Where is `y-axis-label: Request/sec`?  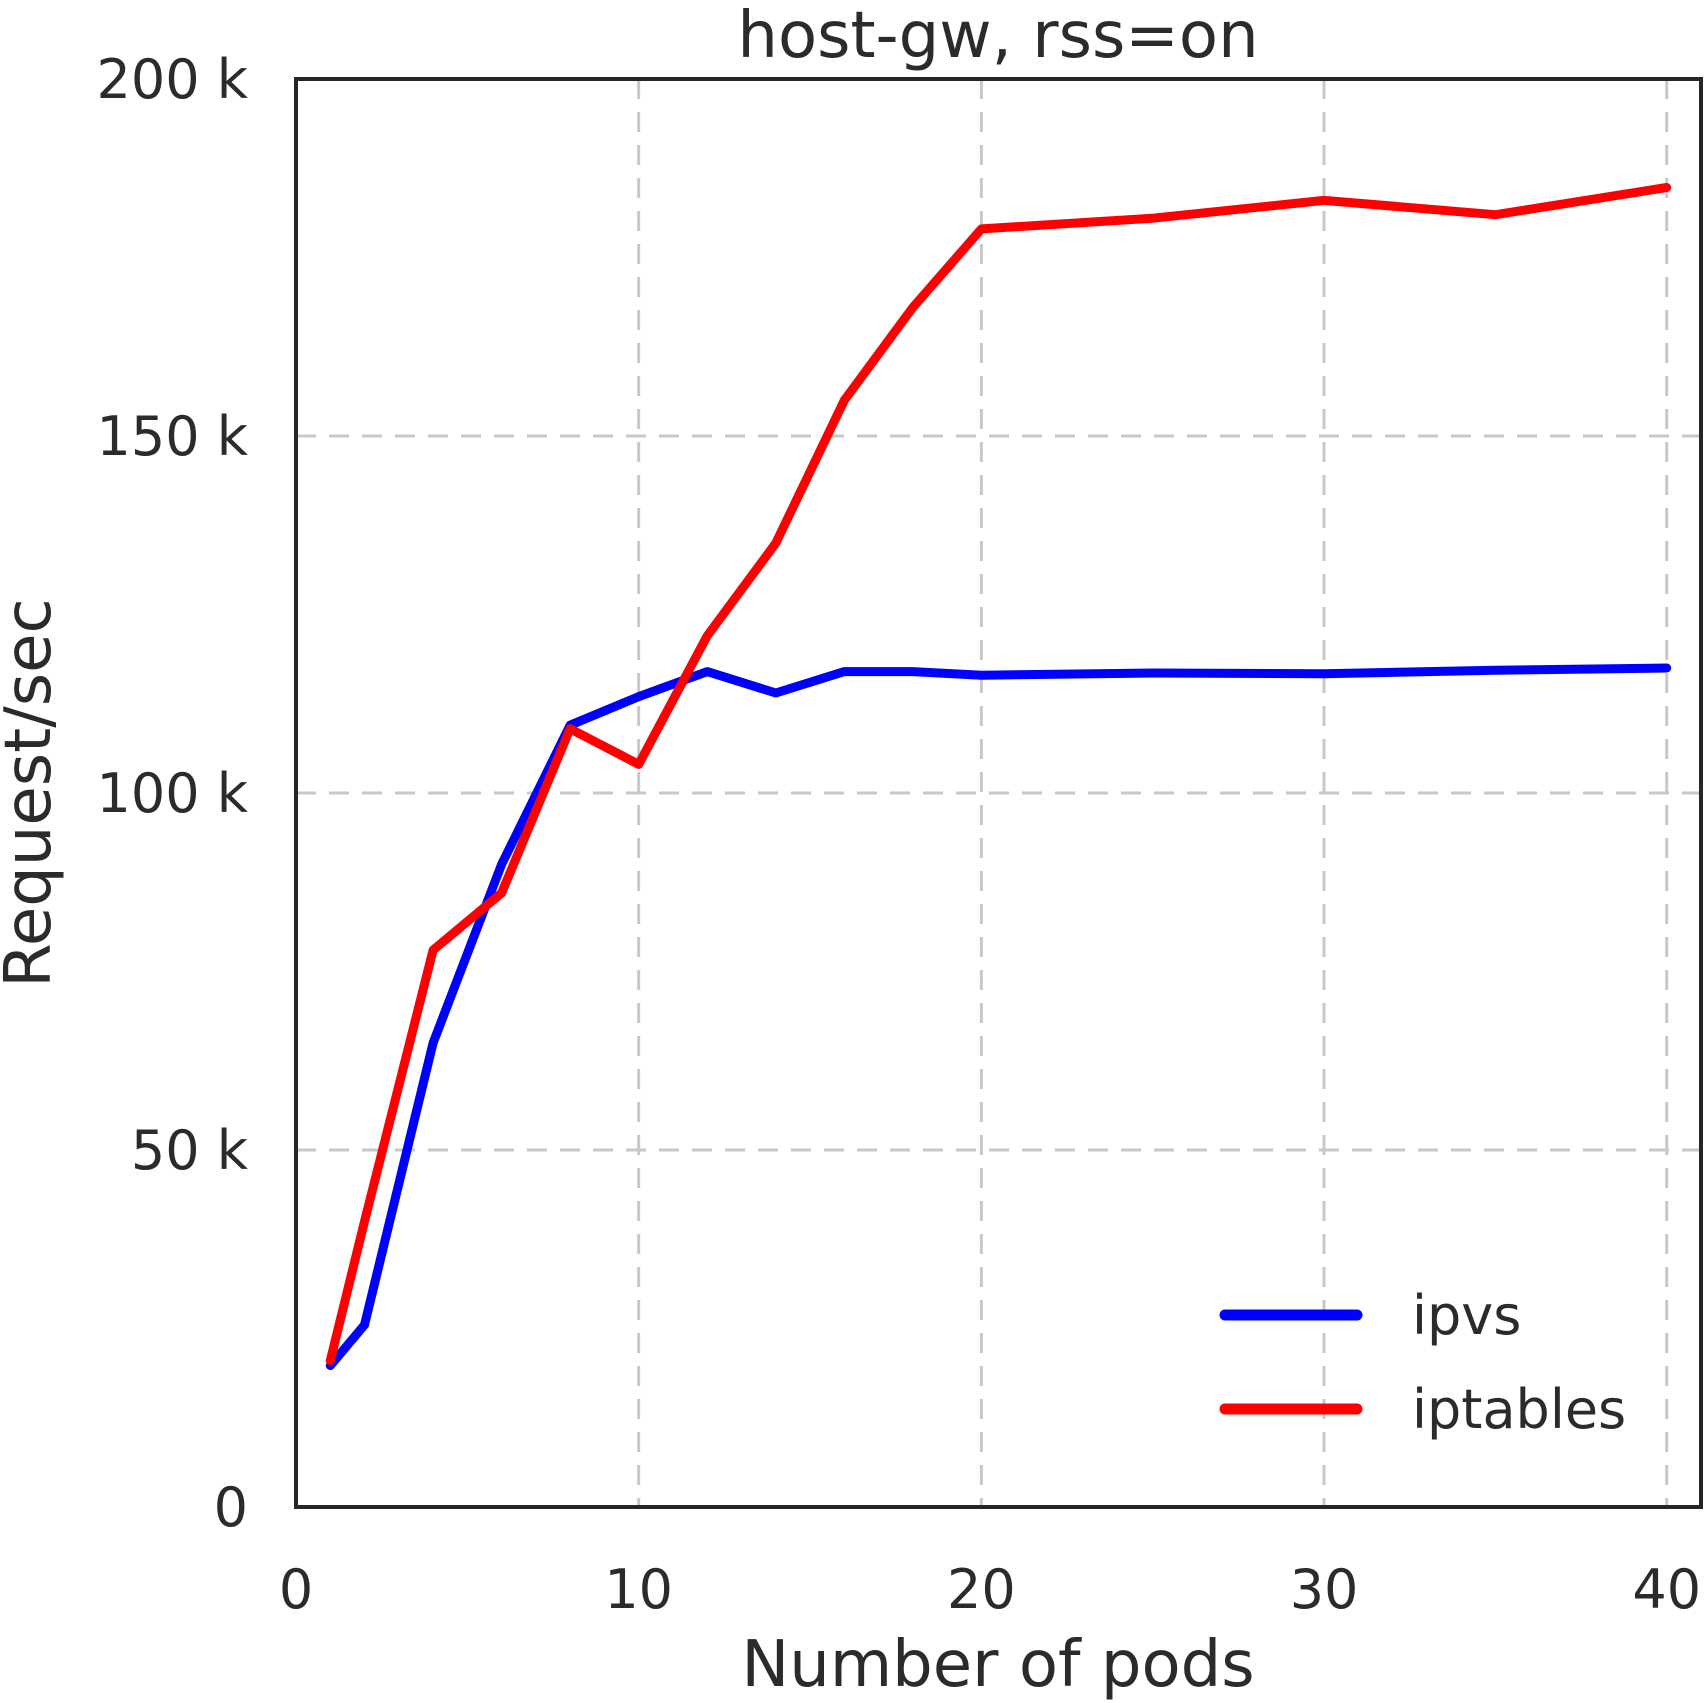
y-axis-label: Request/sec is located at coordinates (33, 792).